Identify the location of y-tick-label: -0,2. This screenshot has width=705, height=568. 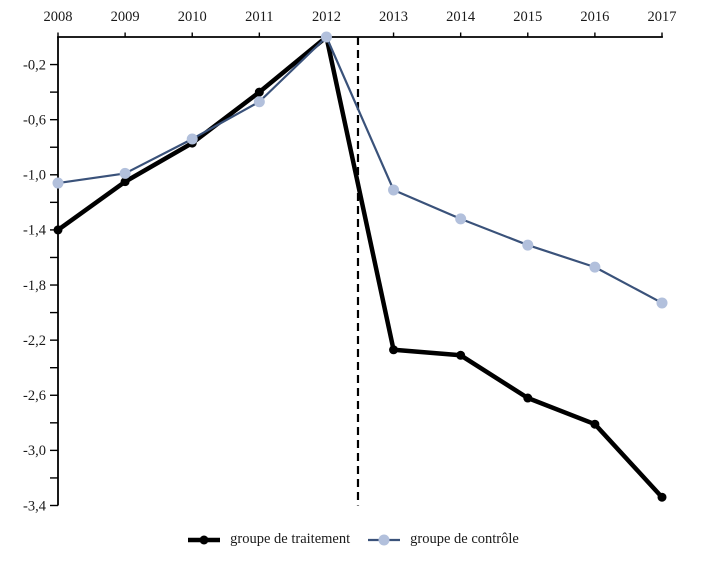
(34, 65).